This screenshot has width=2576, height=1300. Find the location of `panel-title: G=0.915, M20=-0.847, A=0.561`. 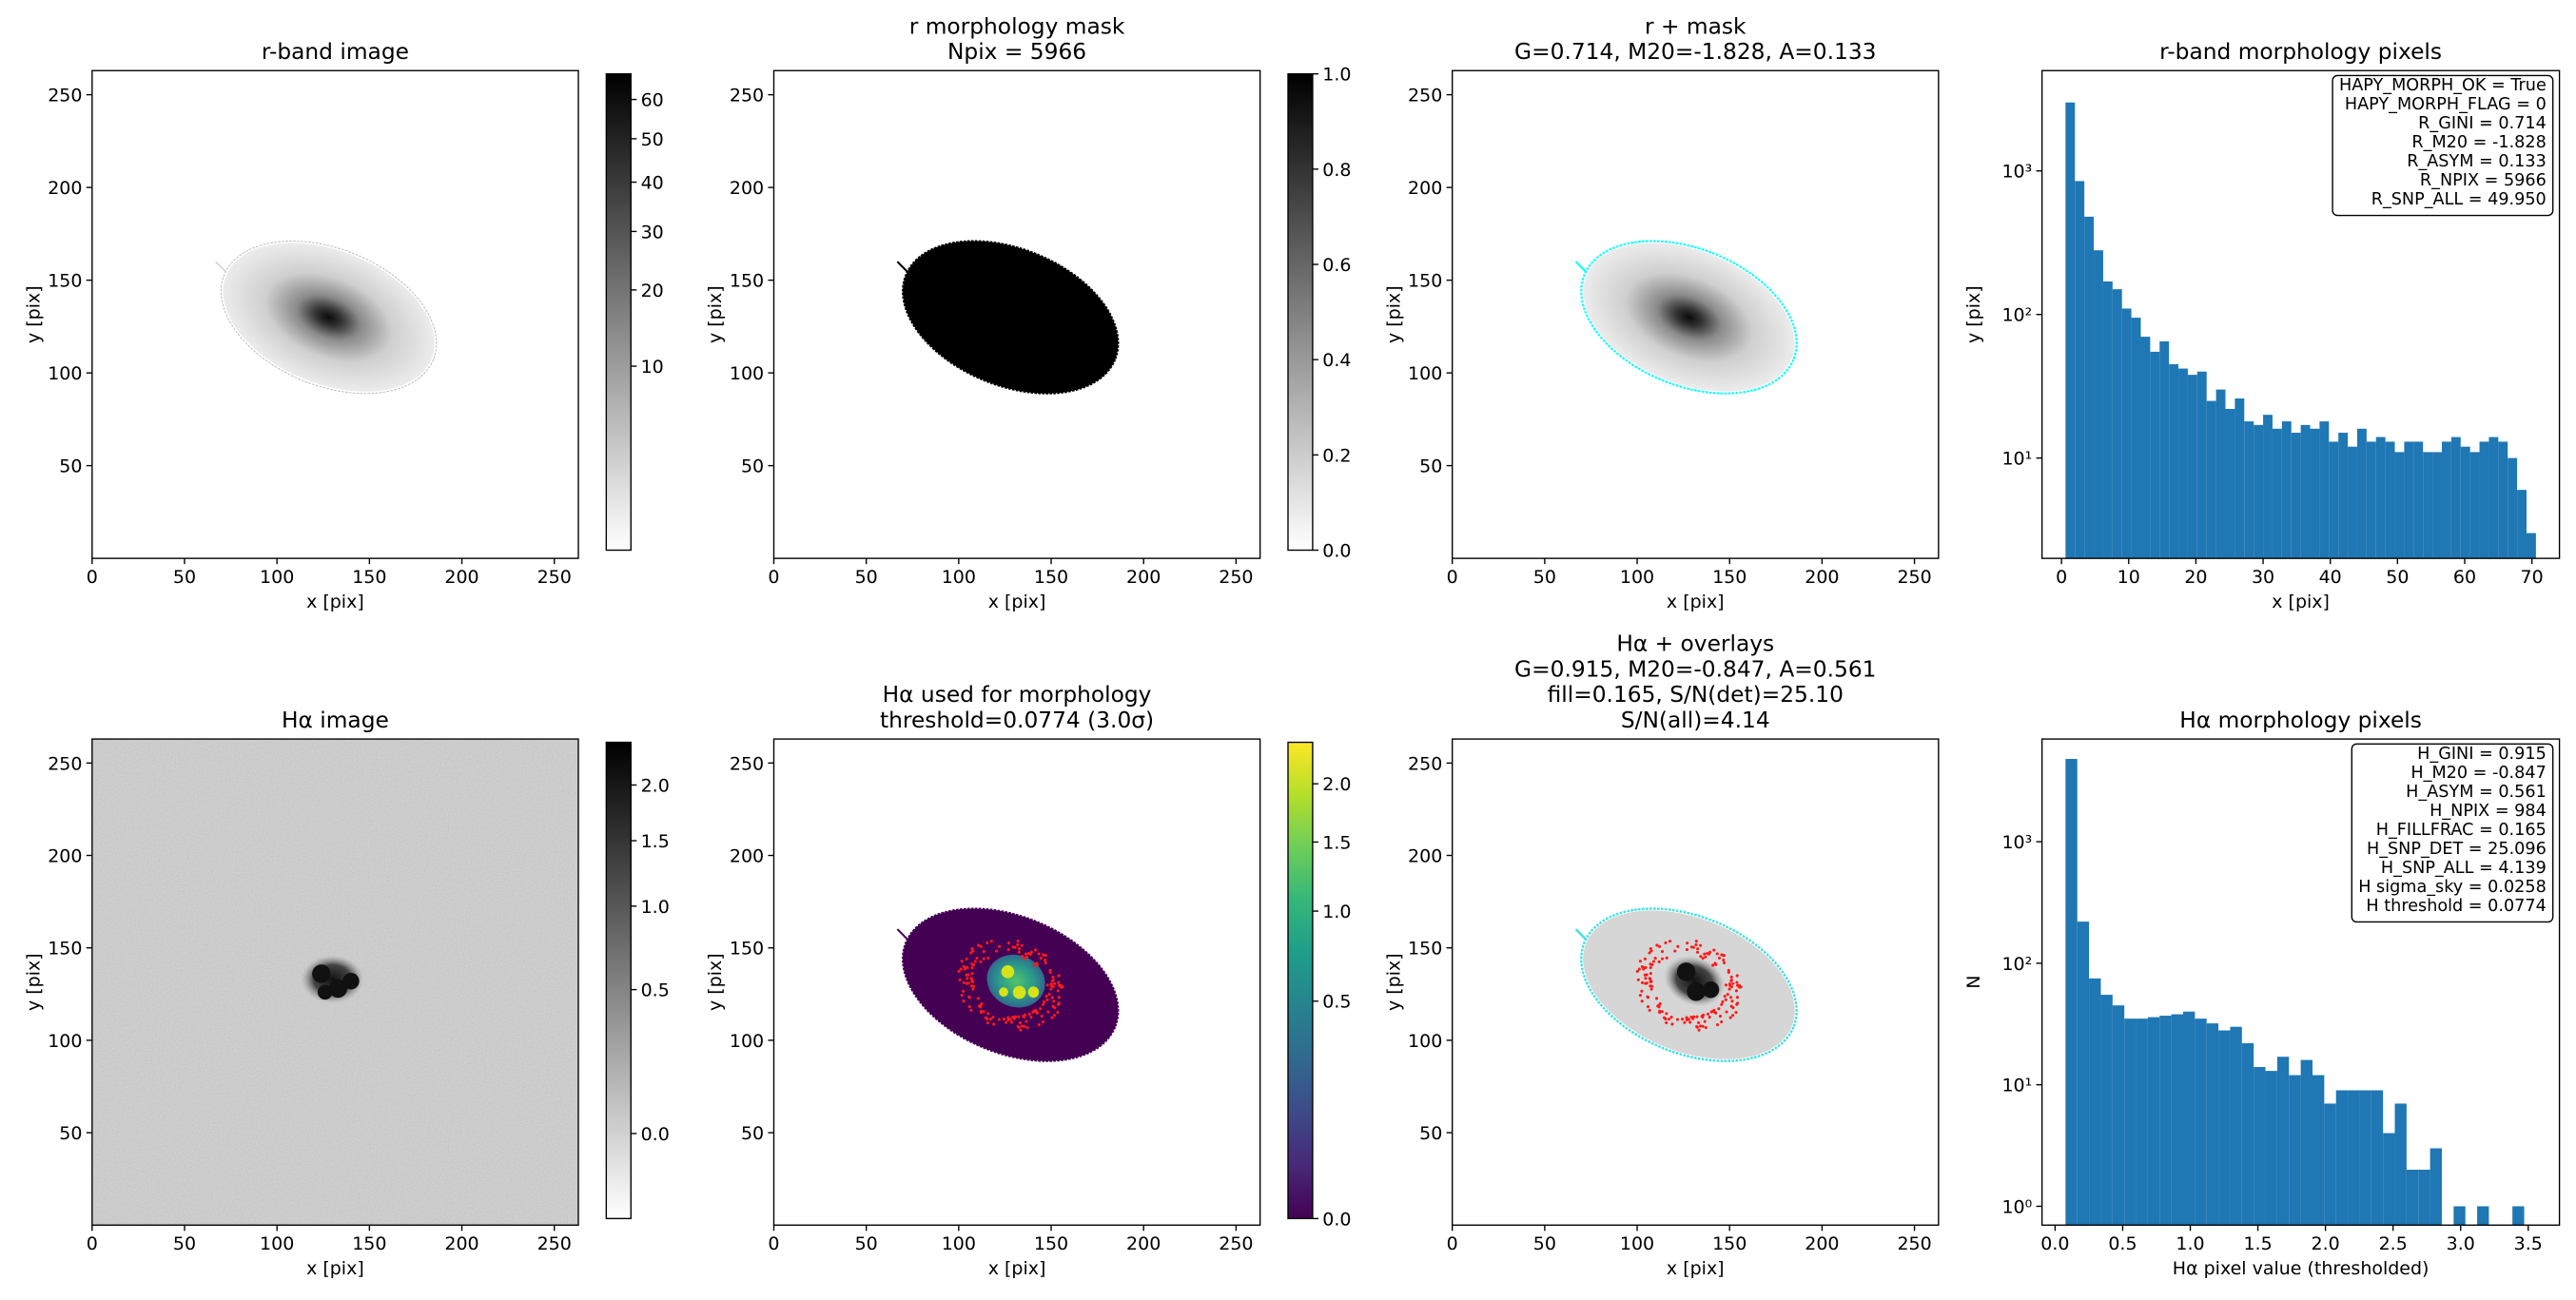

panel-title: G=0.915, M20=-0.847, A=0.561 is located at coordinates (1695, 669).